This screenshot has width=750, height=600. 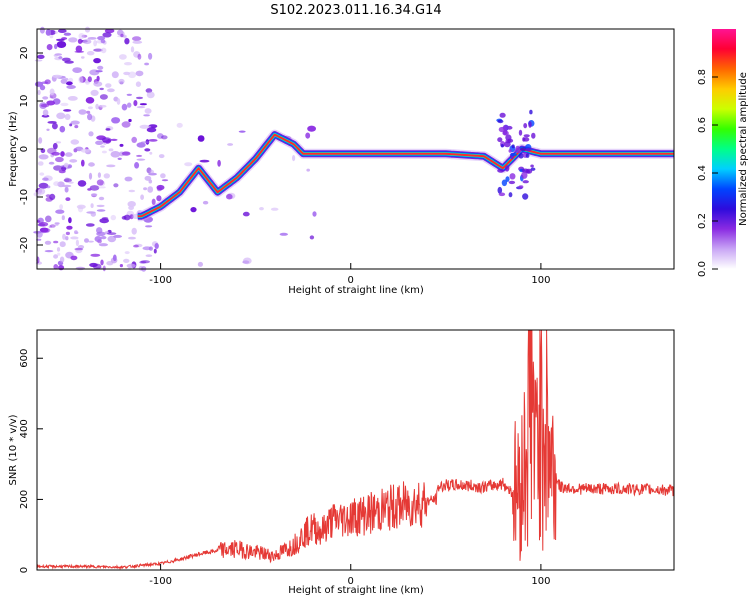 I want to click on snr-x-label: Height of straight line (km), so click(x=356, y=590).